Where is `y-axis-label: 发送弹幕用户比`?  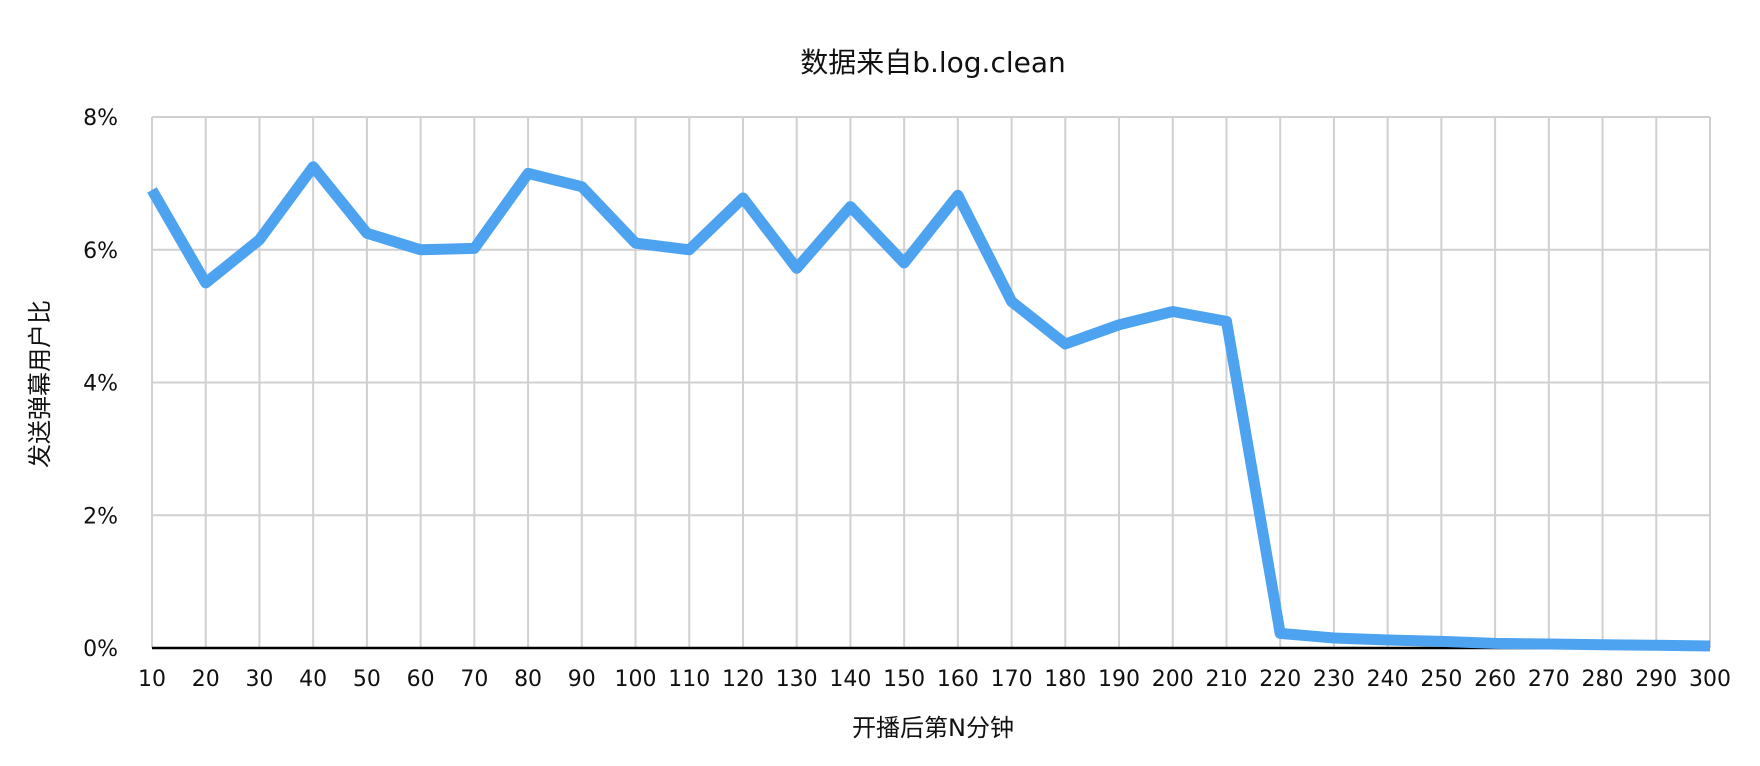
y-axis-label: 发送弹幕用户比 is located at coordinates (40, 384).